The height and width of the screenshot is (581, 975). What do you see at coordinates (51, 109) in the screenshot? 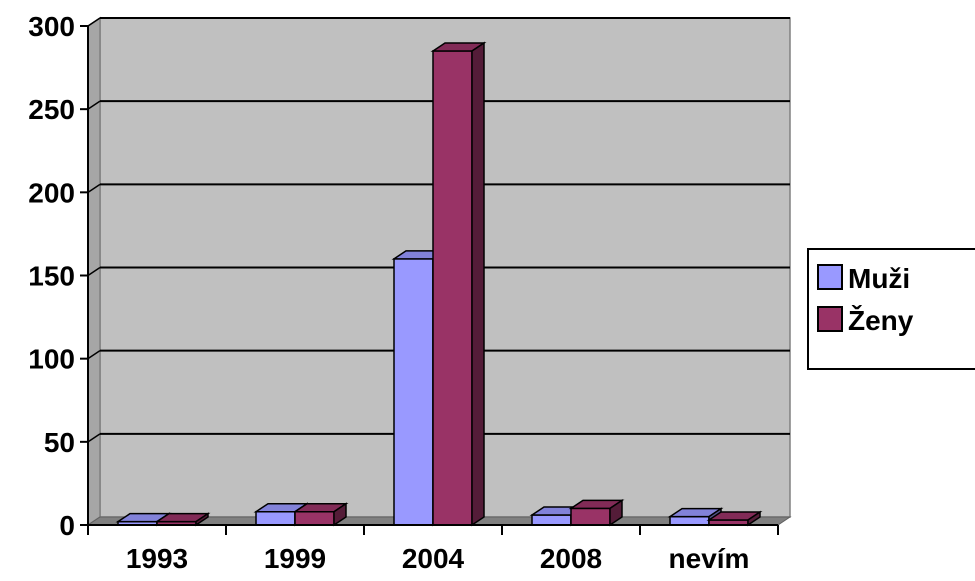
I see `y-tick-label: 250` at bounding box center [51, 109].